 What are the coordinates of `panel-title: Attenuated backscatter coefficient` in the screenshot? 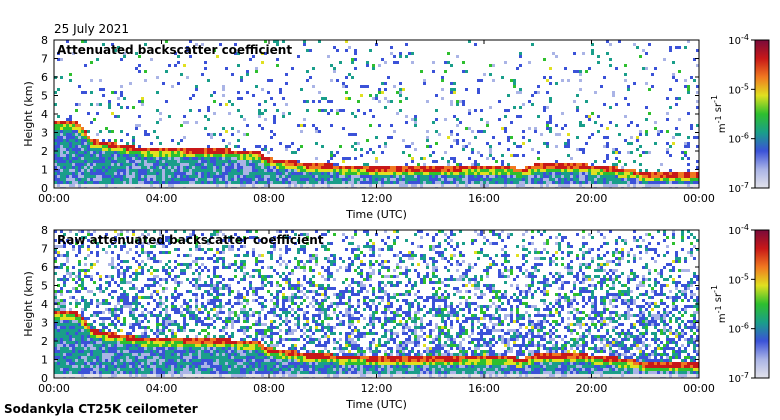 It's located at (174, 50).